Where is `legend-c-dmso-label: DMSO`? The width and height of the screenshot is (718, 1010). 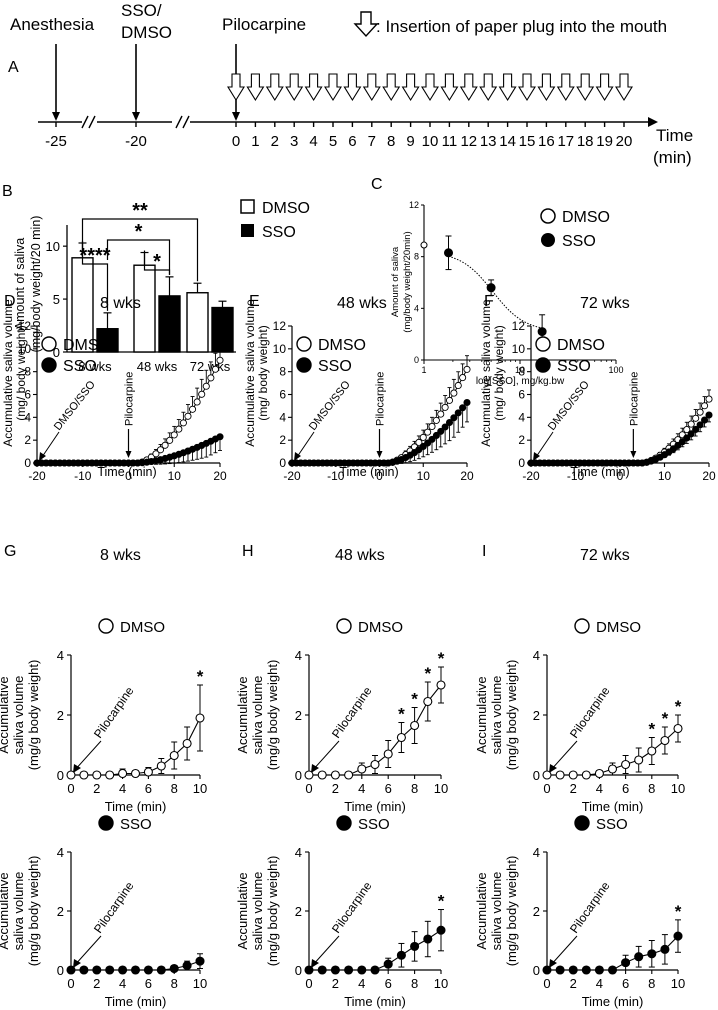 legend-c-dmso-label: DMSO is located at coordinates (586, 217).